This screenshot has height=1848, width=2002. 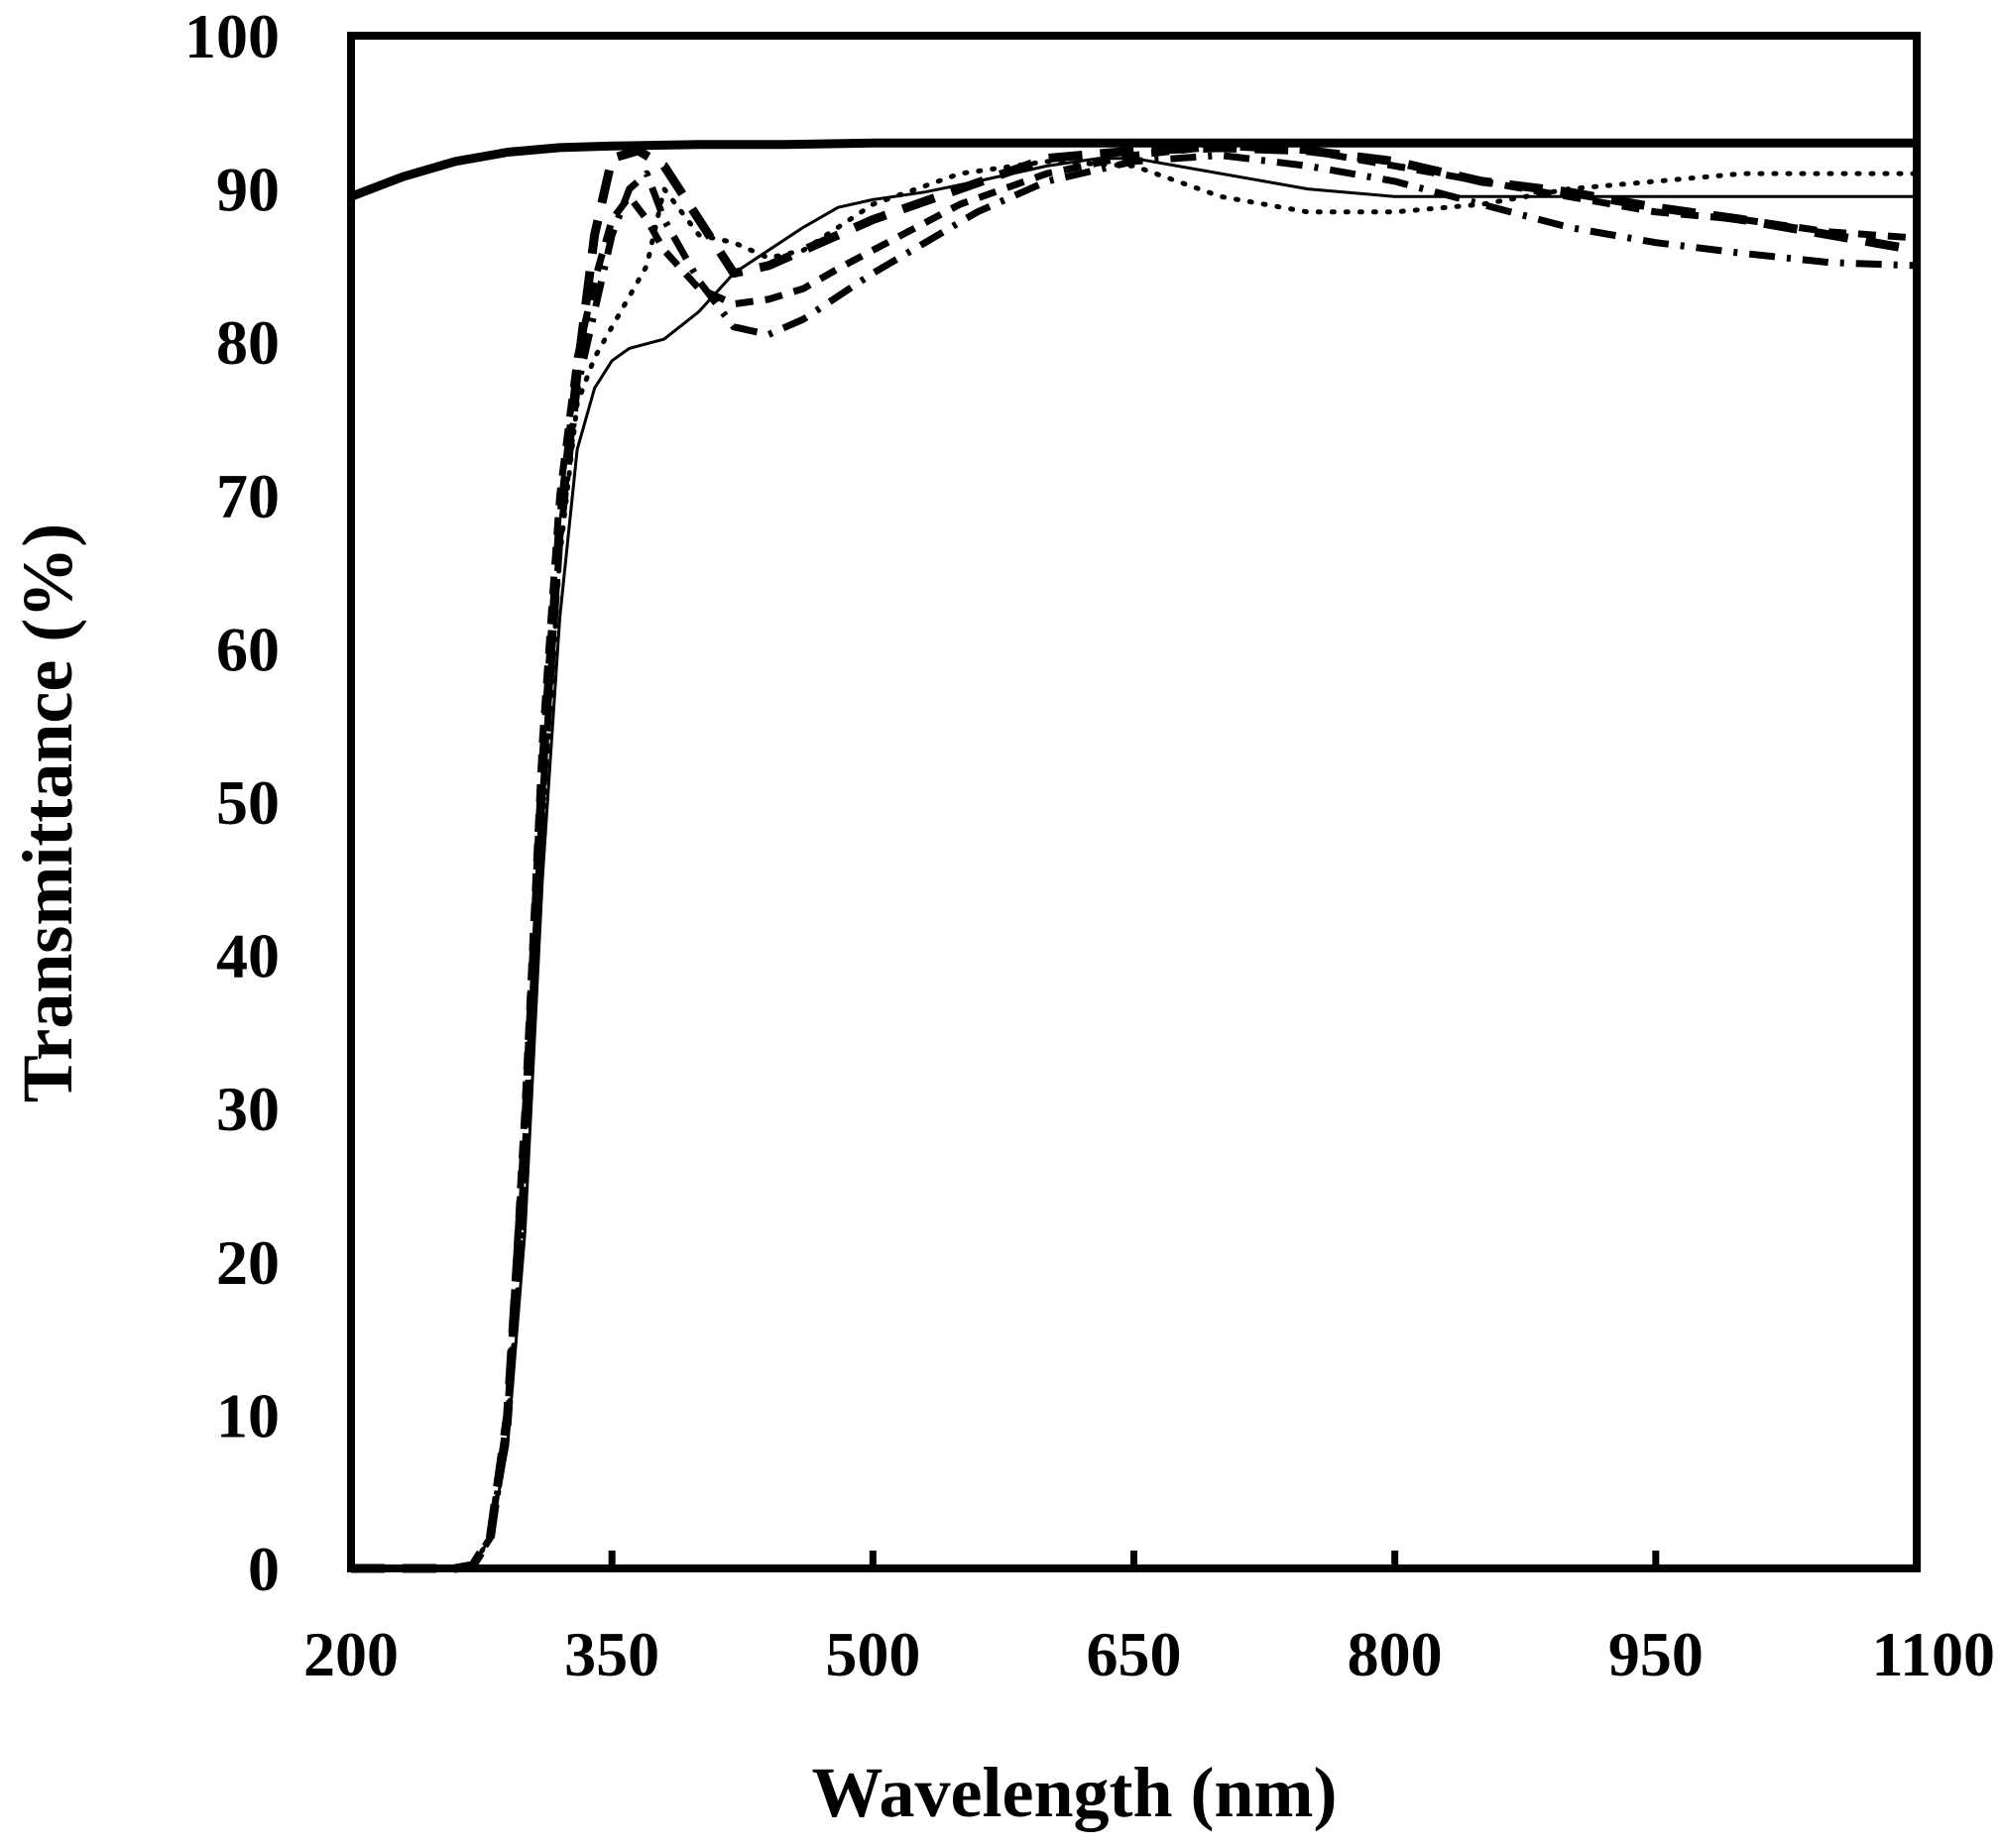 I want to click on y-axis-title: Transmittance (%), so click(x=47, y=813).